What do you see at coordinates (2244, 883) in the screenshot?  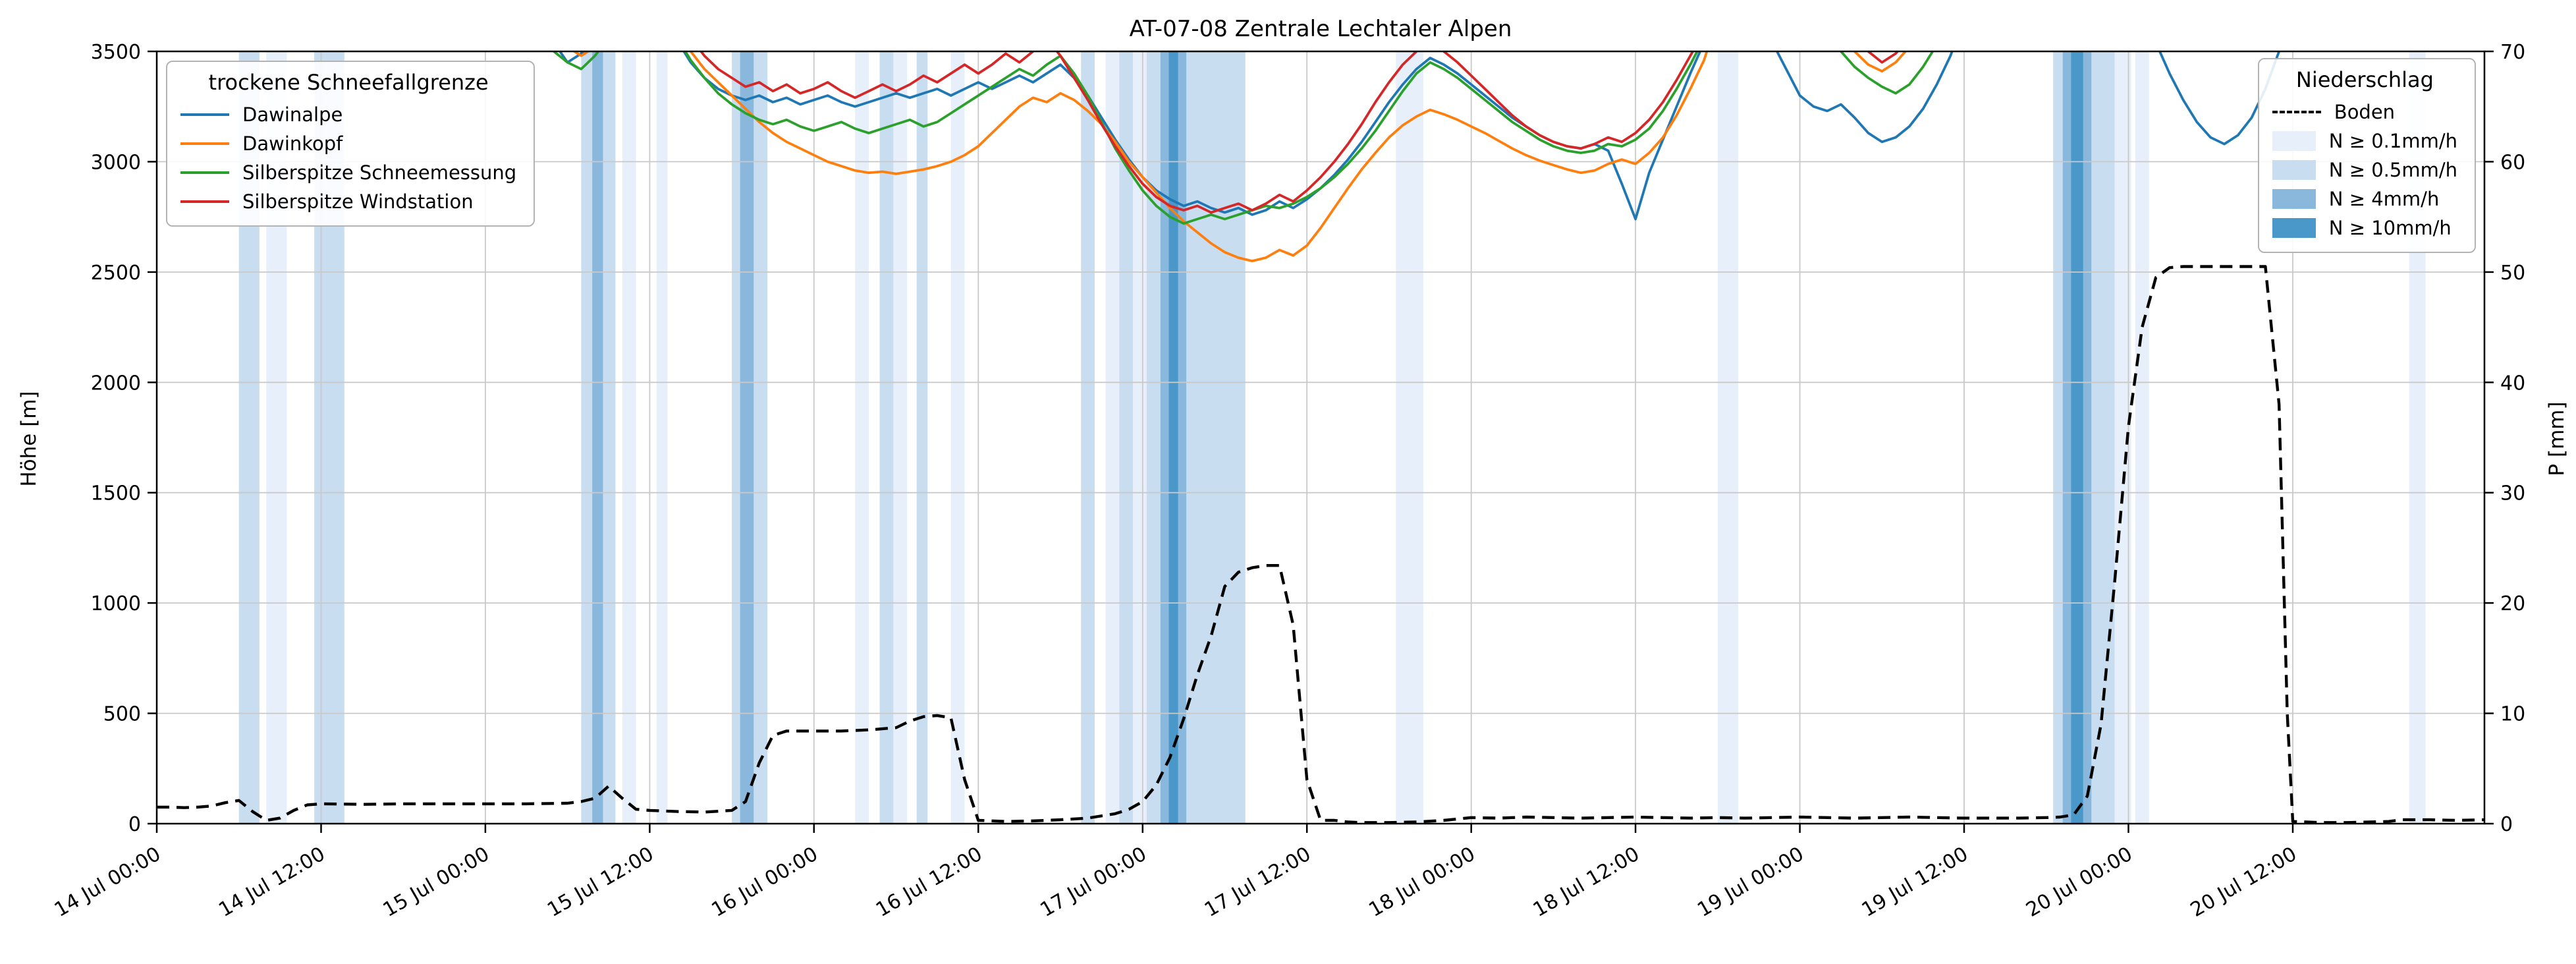 I see `x-tick-label: 20 Jul 12:00` at bounding box center [2244, 883].